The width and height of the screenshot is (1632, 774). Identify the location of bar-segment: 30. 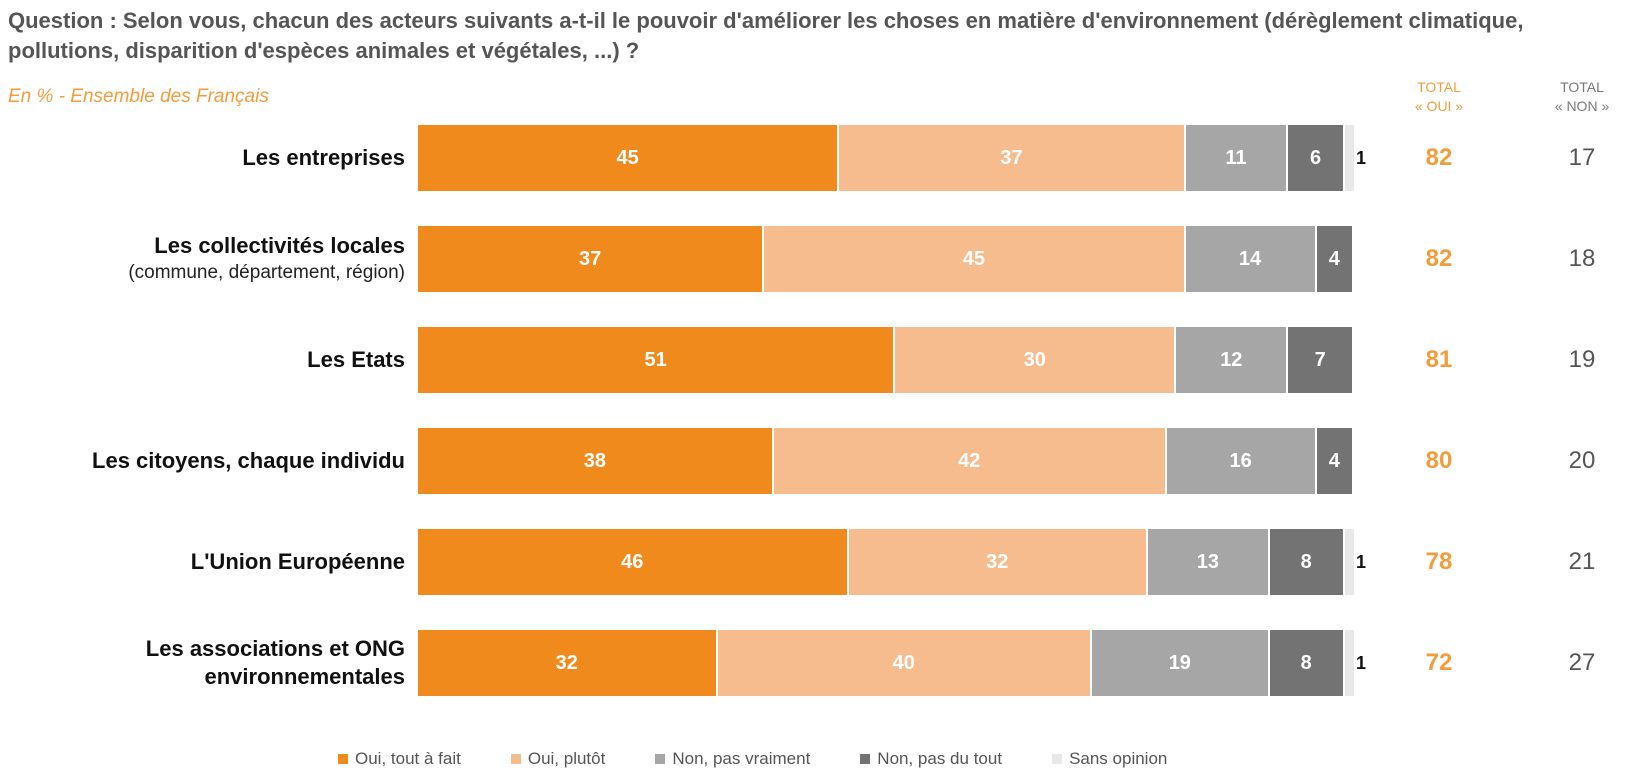
(1036, 360).